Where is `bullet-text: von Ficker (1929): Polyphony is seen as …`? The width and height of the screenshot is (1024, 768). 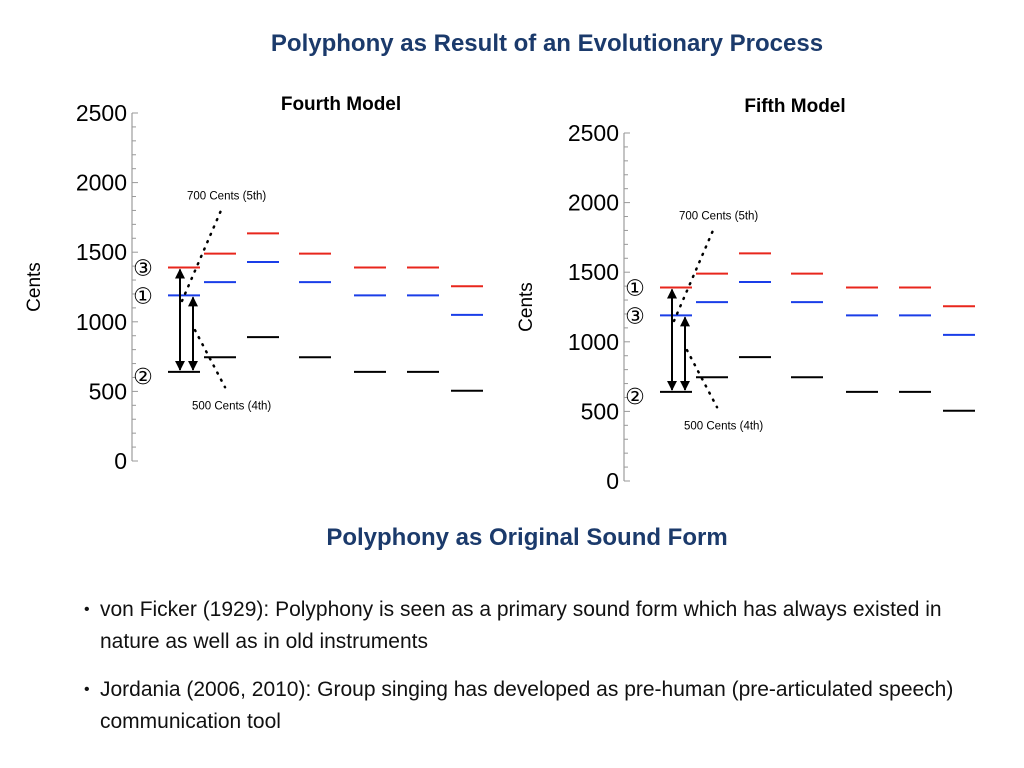 bullet-text: von Ficker (1929): Polyphony is seen as … is located at coordinates (521, 625).